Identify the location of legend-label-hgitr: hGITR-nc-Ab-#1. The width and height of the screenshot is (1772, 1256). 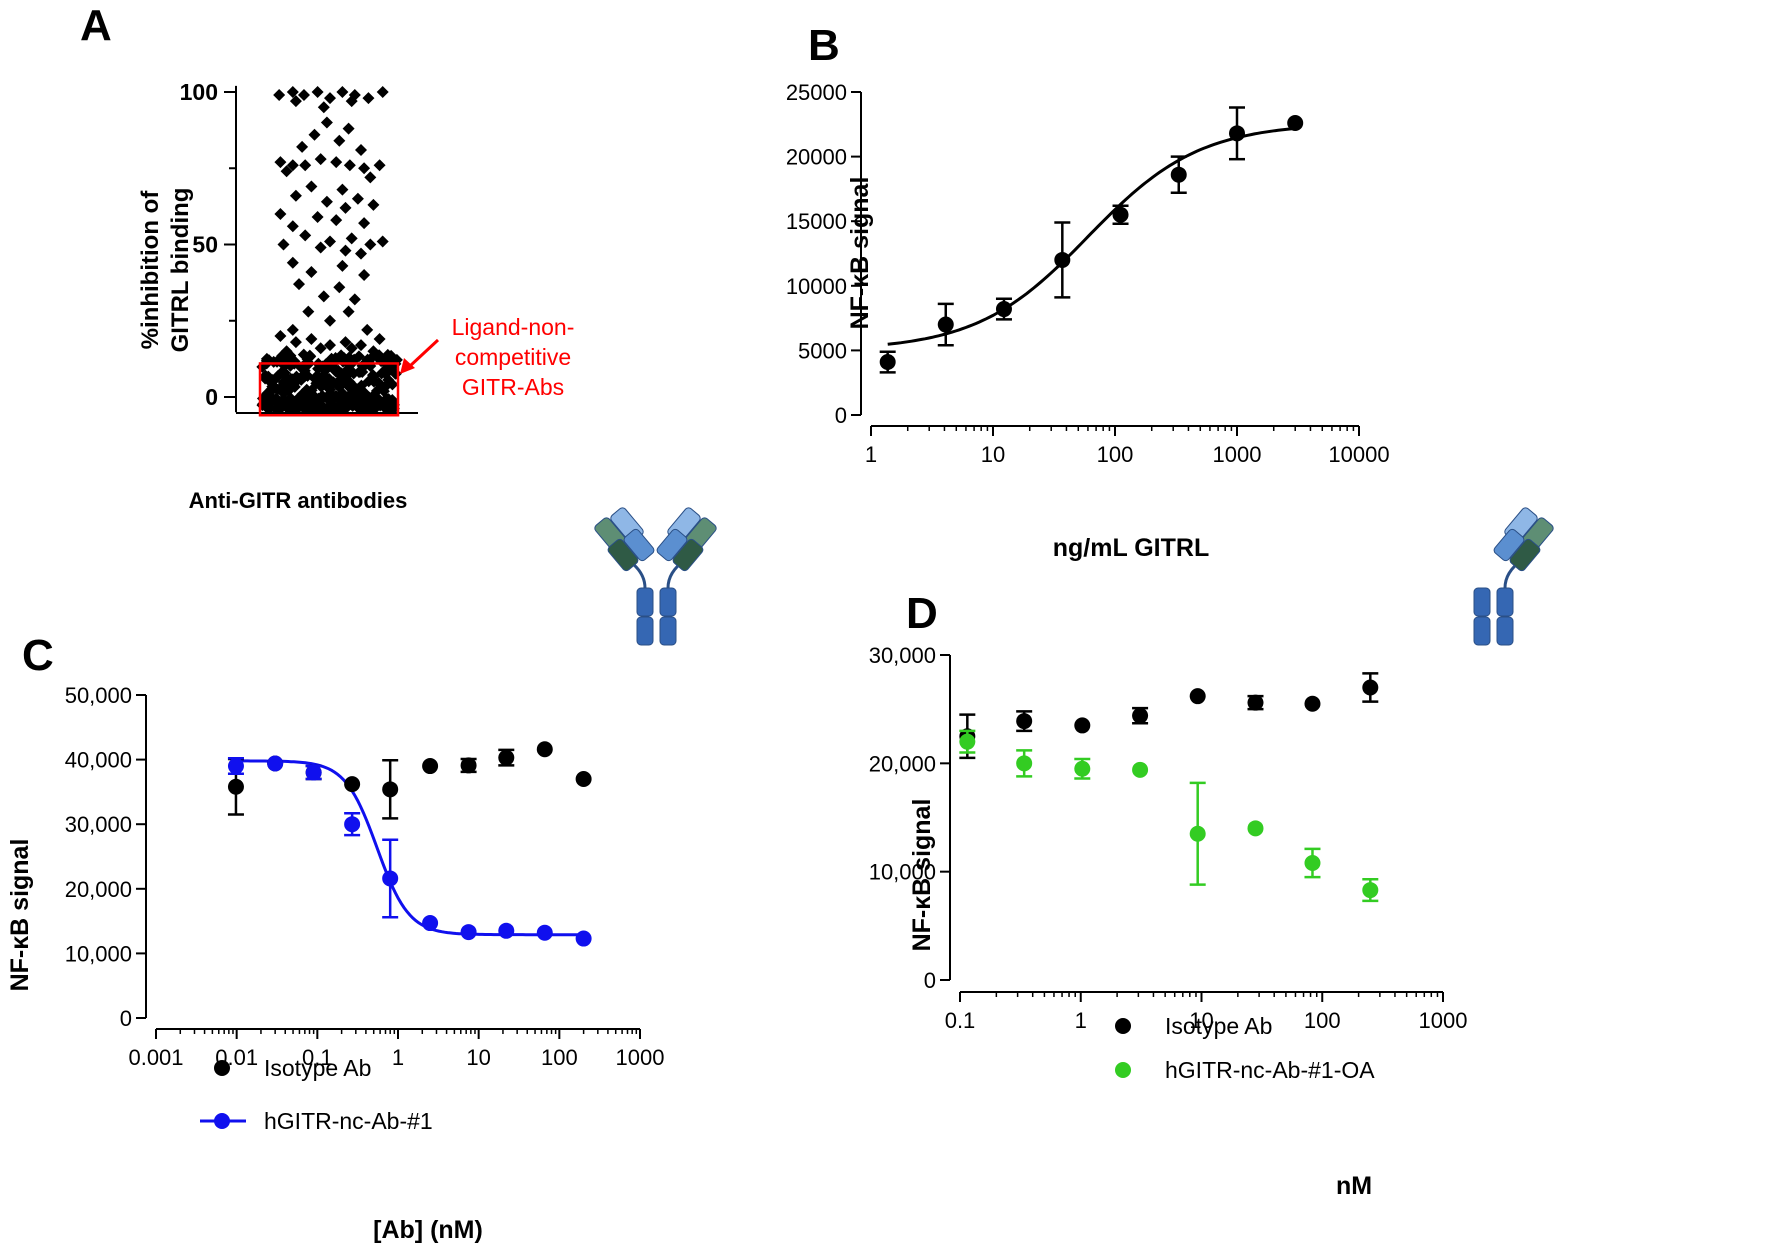
(348, 1121).